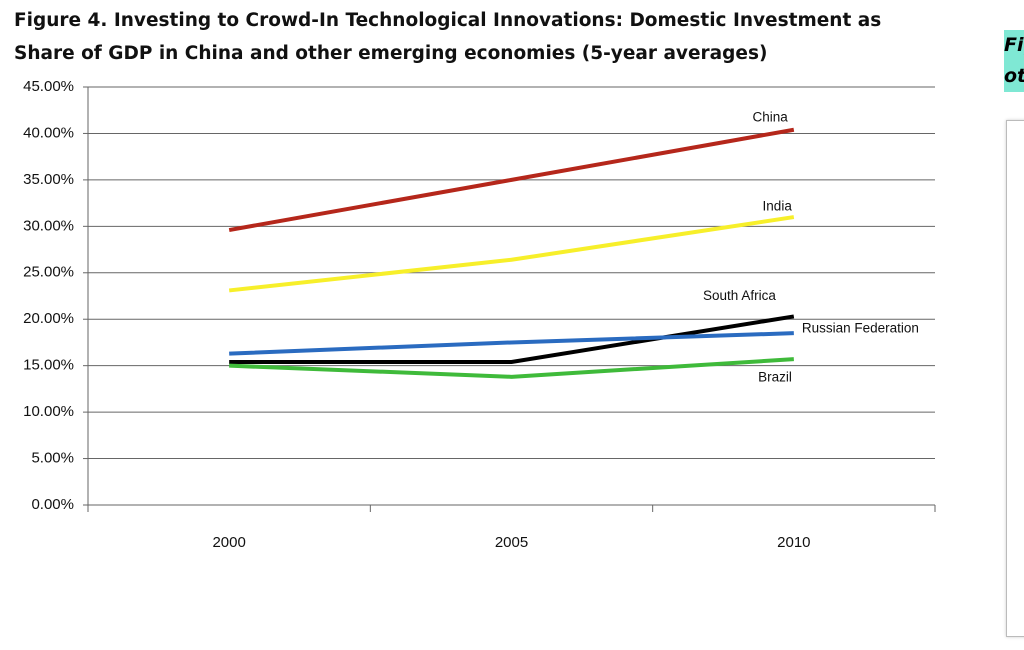 Image resolution: width=1024 pixels, height=650 pixels. I want to click on y-tick-label: 5.00%, so click(52, 458).